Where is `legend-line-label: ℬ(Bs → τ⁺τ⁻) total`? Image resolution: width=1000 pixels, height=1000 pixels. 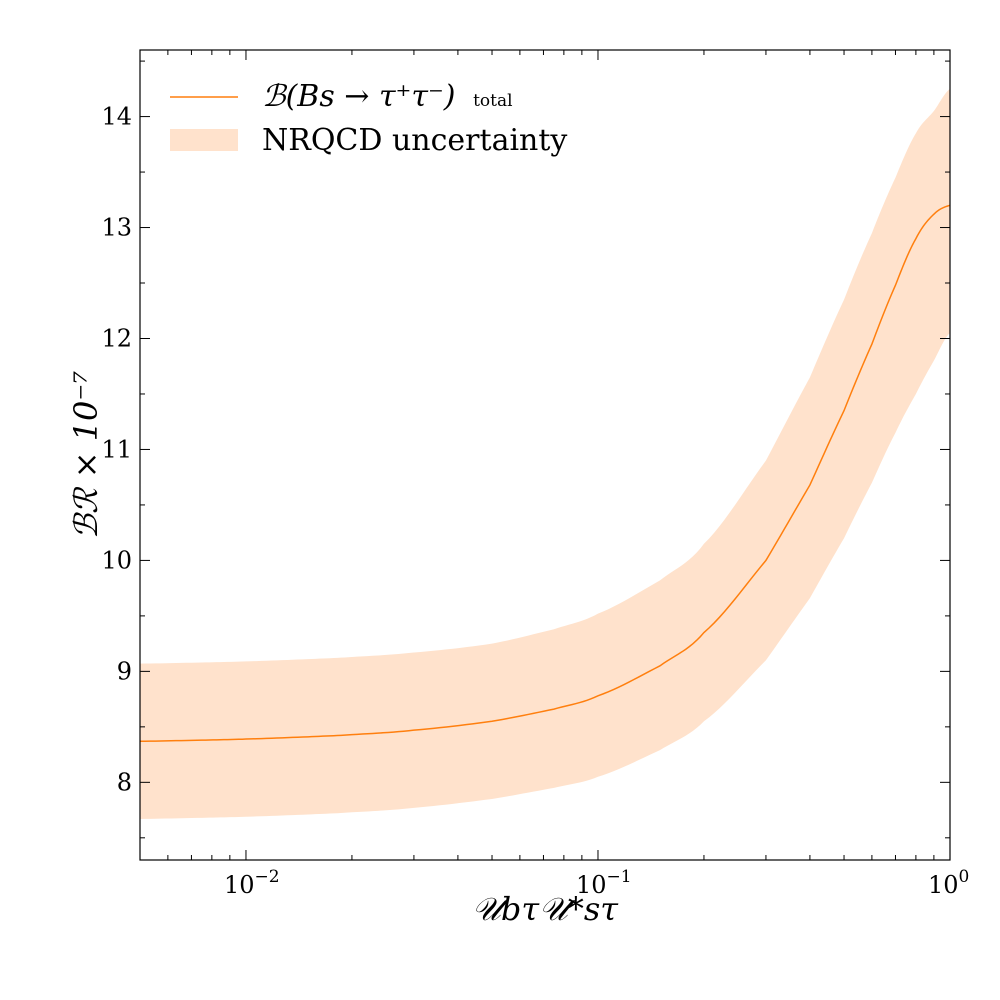 legend-line-label: ℬ(Bs → τ⁺τ⁻) total is located at coordinates (387, 96).